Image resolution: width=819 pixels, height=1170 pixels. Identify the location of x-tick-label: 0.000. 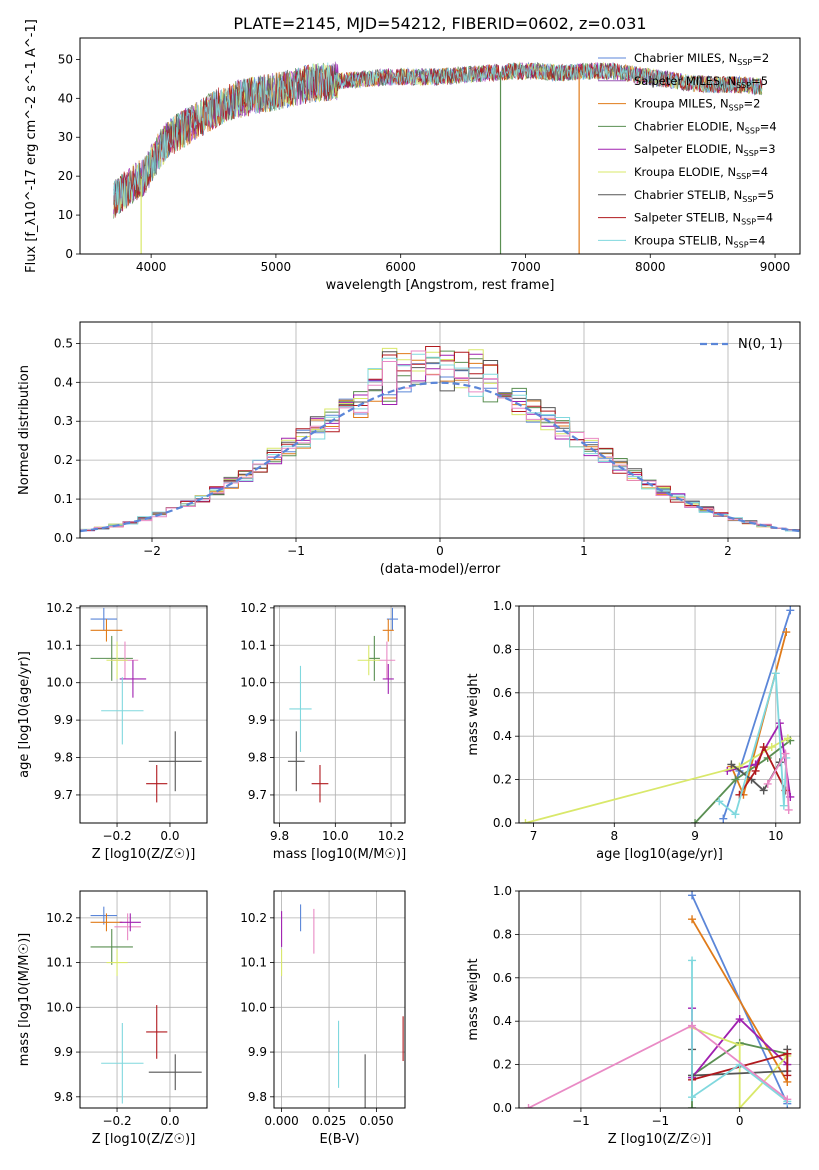
(281, 1121).